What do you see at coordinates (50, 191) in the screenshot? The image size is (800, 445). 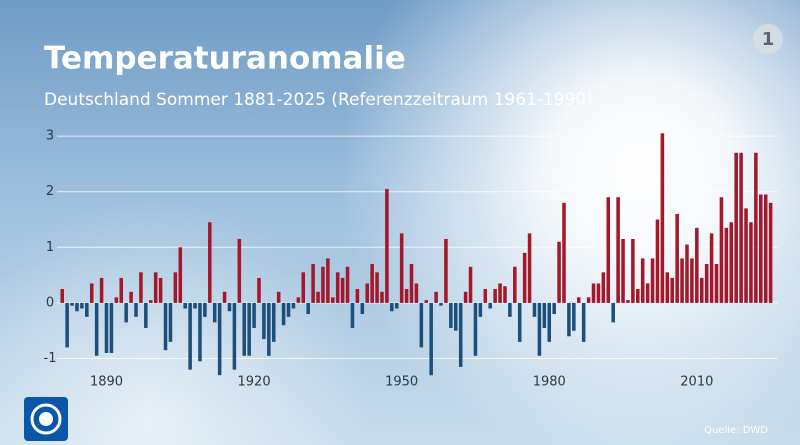 I see `y-tick-label: 2` at bounding box center [50, 191].